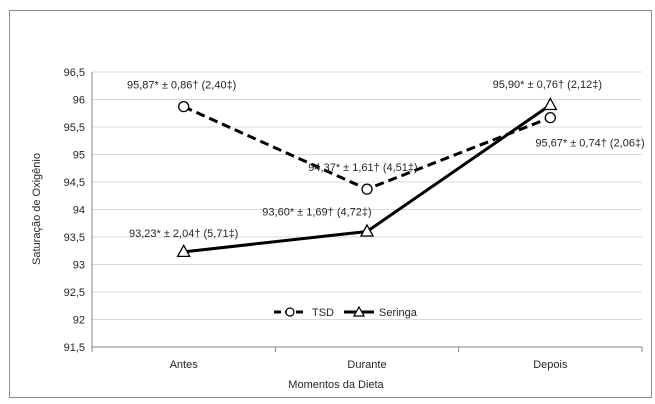 Image resolution: width=655 pixels, height=404 pixels. What do you see at coordinates (79, 211) in the screenshot?
I see `y-tick-label: 94` at bounding box center [79, 211].